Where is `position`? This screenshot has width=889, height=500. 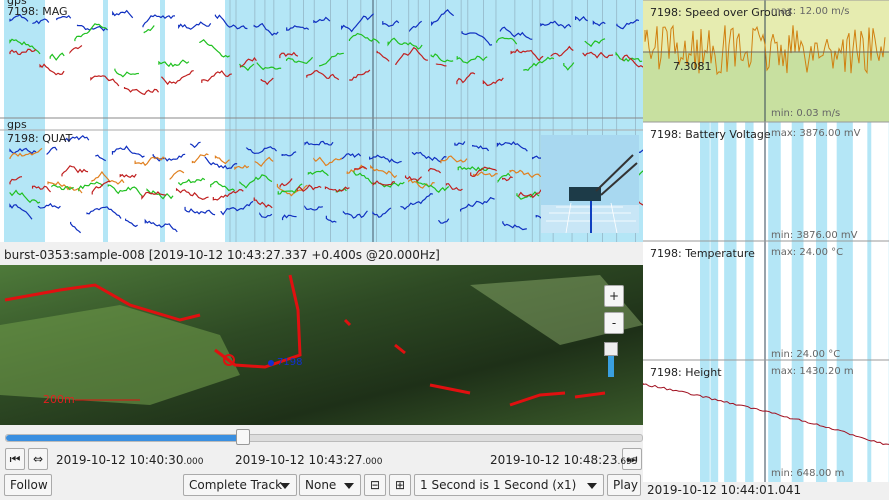
position is located at coordinates (229, 360).